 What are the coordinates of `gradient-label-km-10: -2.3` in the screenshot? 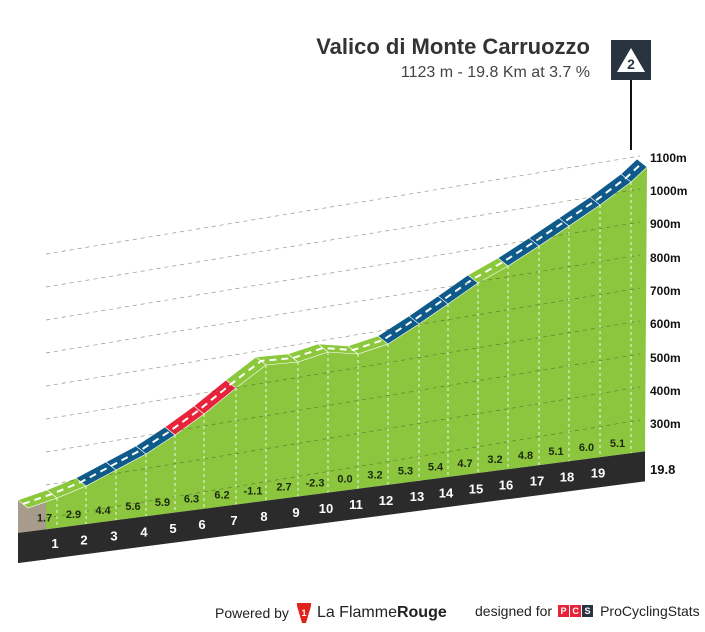 It's located at (315, 483).